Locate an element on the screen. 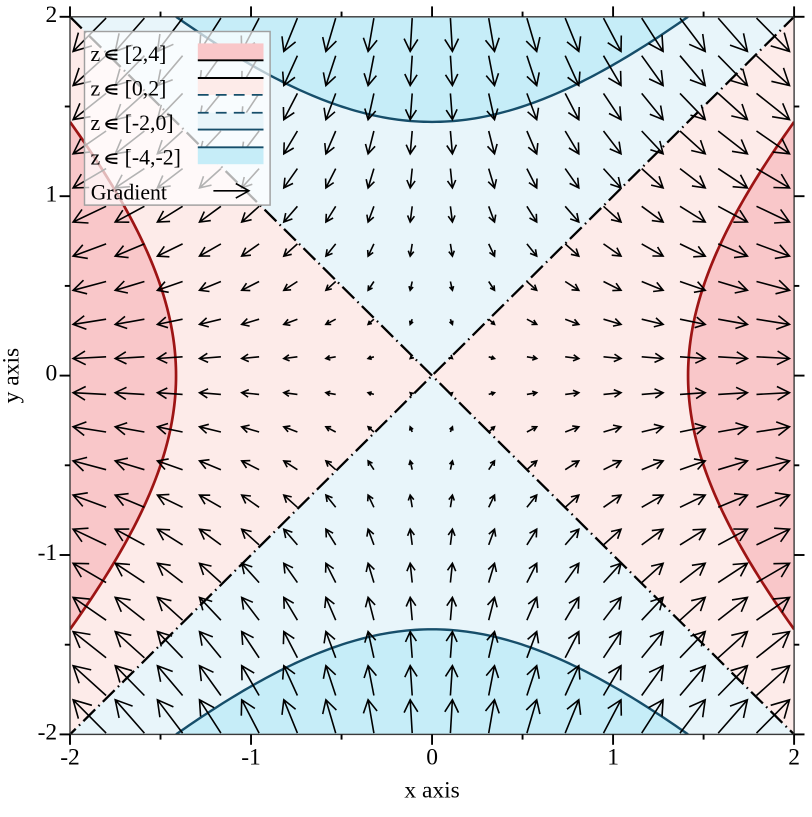  svg-text: [0,2] is located at coordinates (146, 88).